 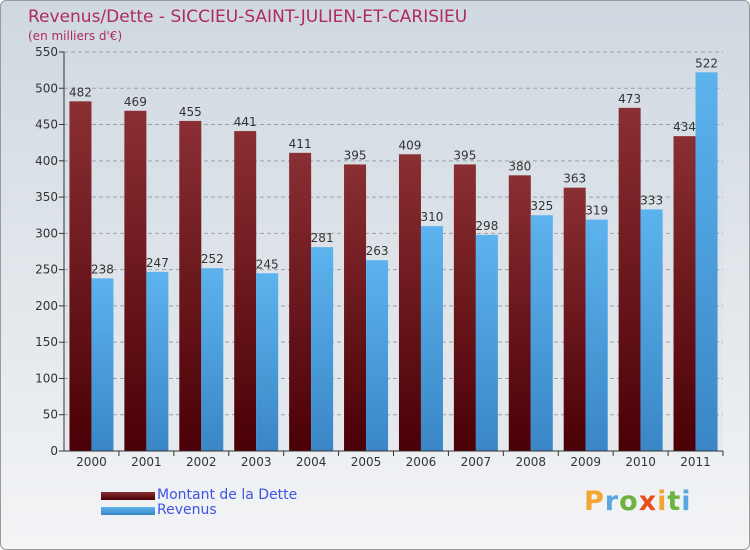 I want to click on bar-revenus-2009, so click(x=596, y=335).